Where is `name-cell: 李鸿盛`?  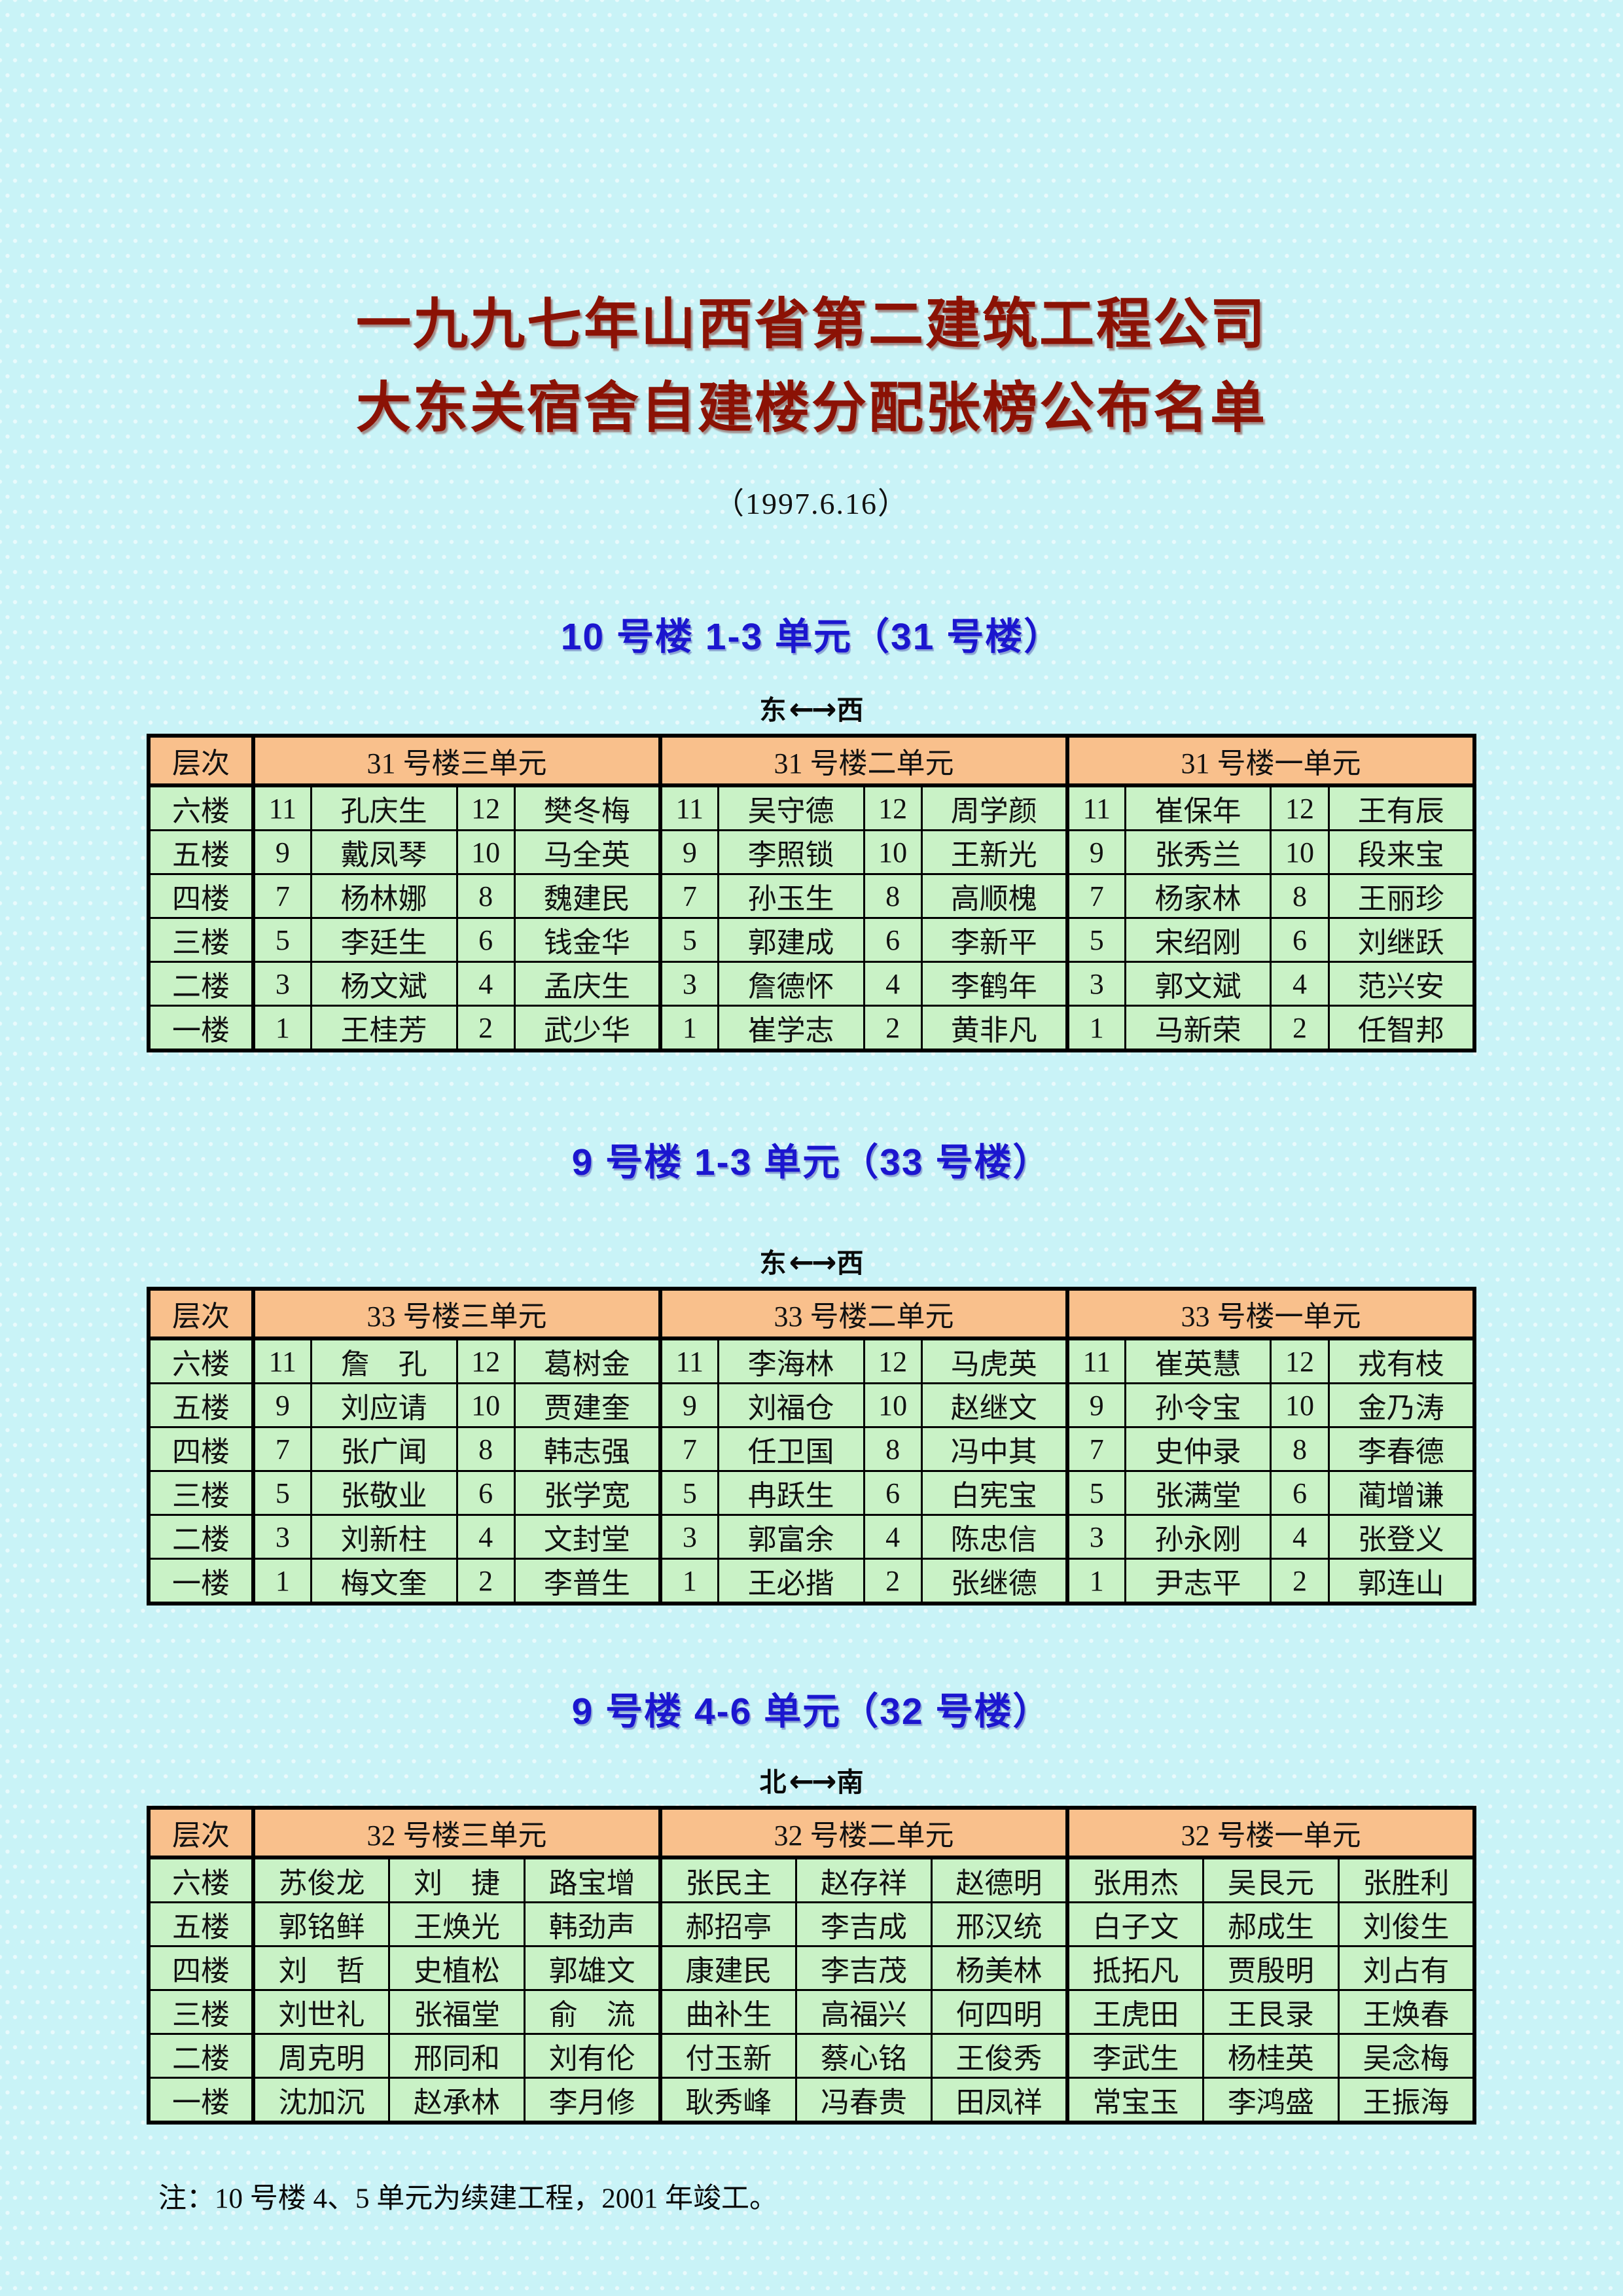
name-cell: 李鸿盛 is located at coordinates (1271, 2100).